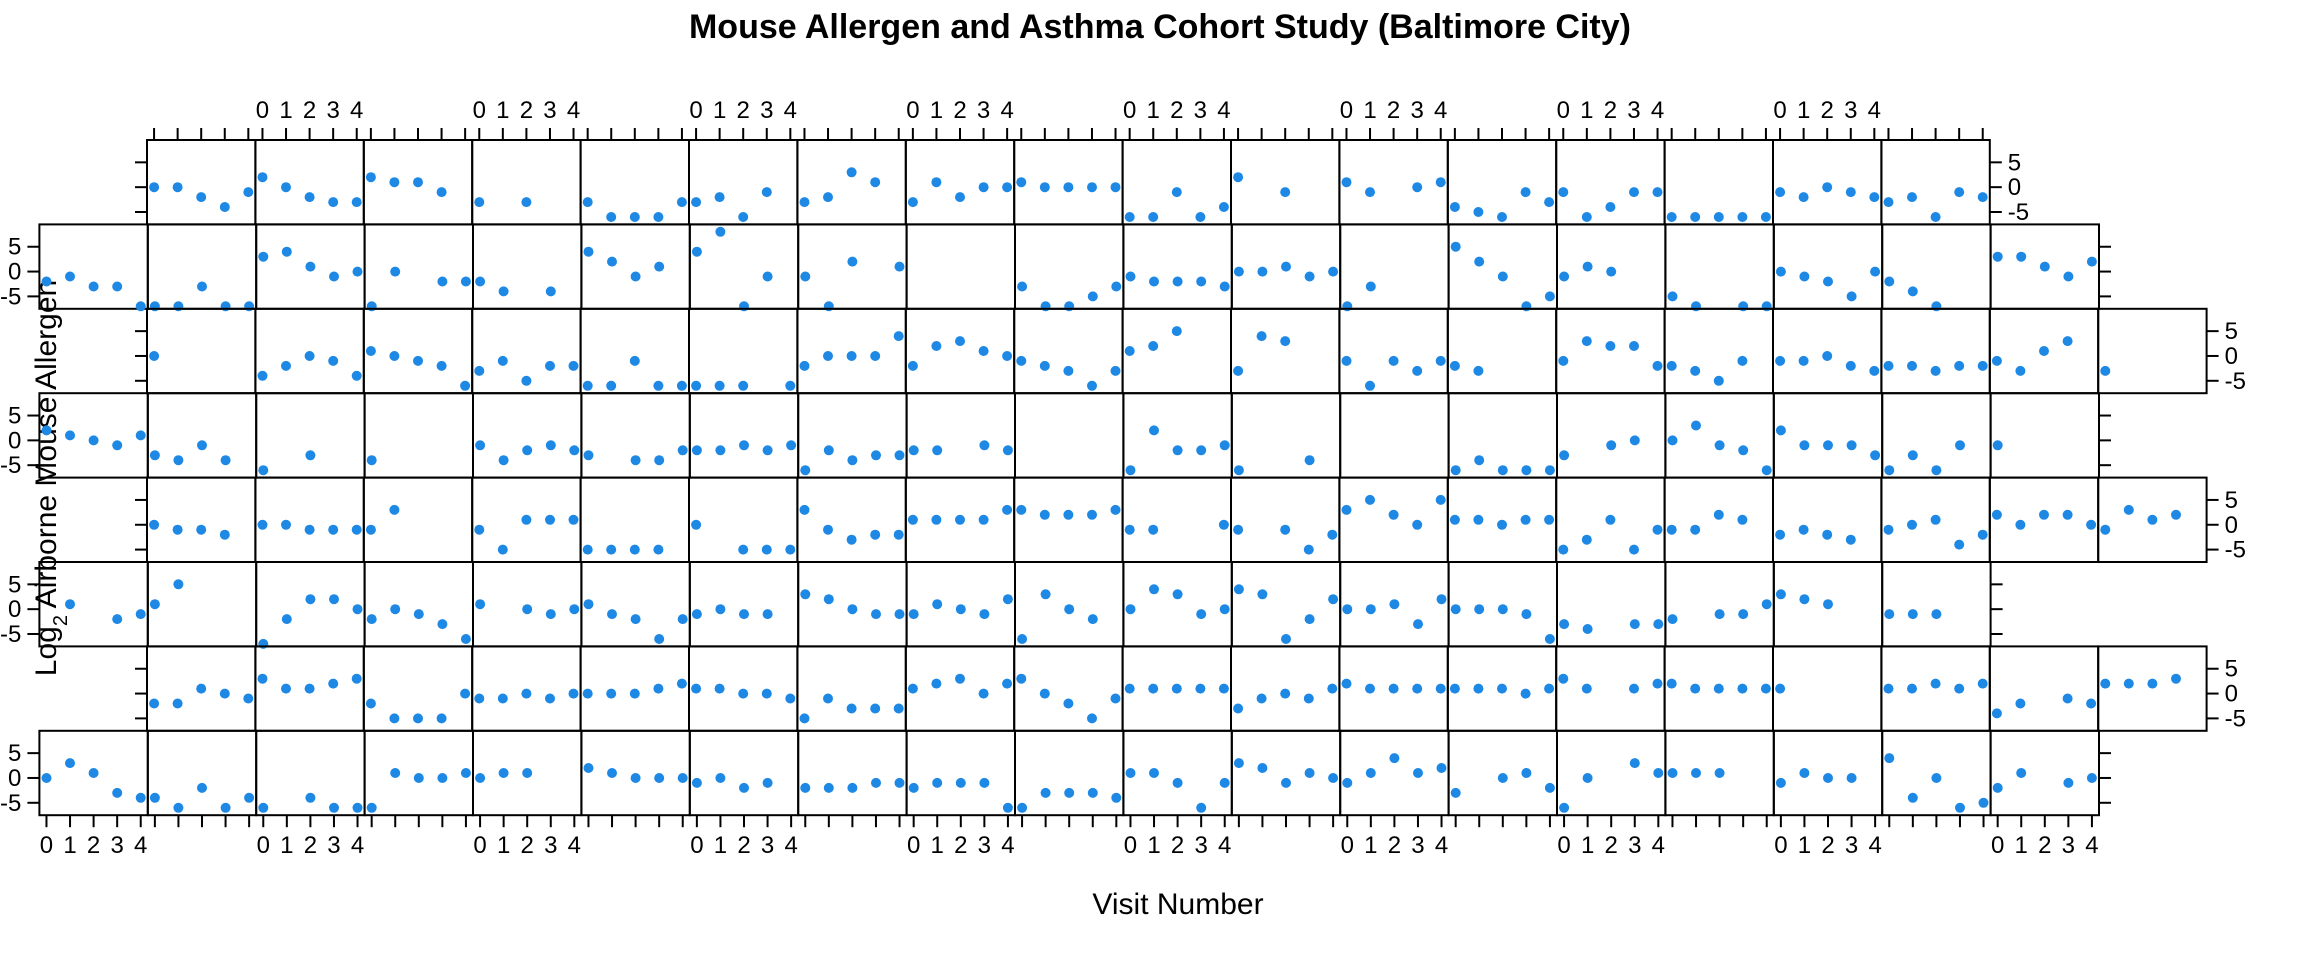 This screenshot has width=2304, height=960. What do you see at coordinates (2014, 187) in the screenshot?
I see `y-tick-label: 0` at bounding box center [2014, 187].